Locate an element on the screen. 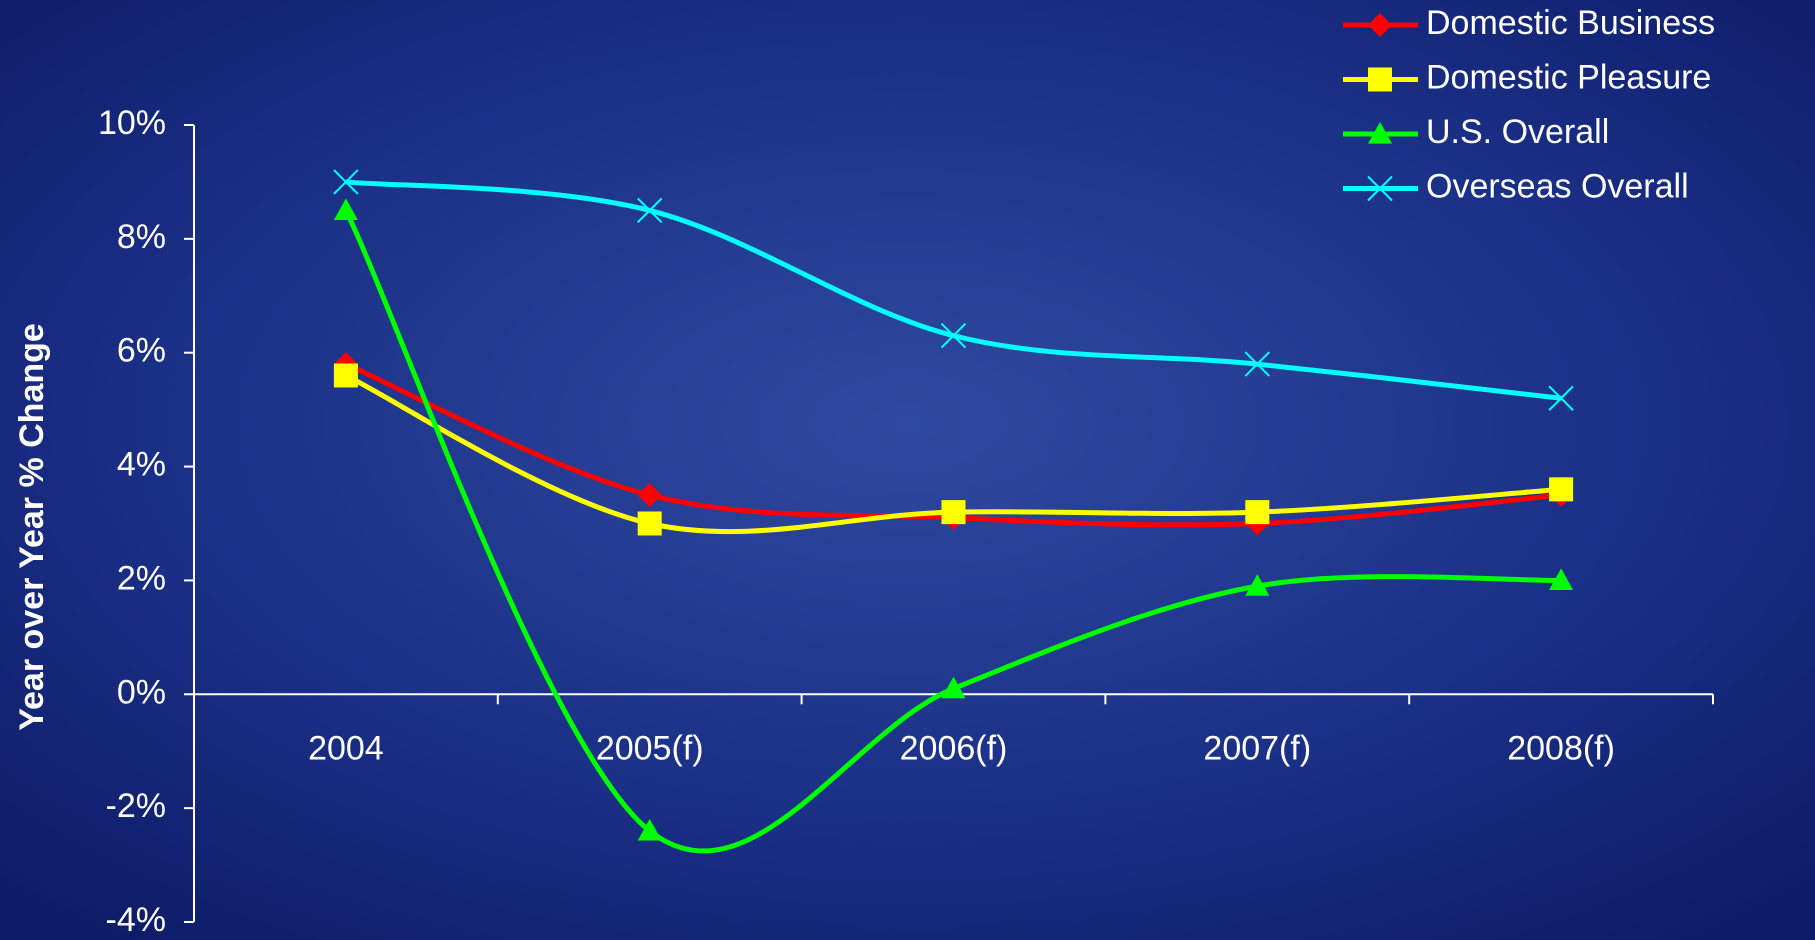 This screenshot has height=940, width=1815. y-axis-label: Year over Year % Change is located at coordinates (32, 527).